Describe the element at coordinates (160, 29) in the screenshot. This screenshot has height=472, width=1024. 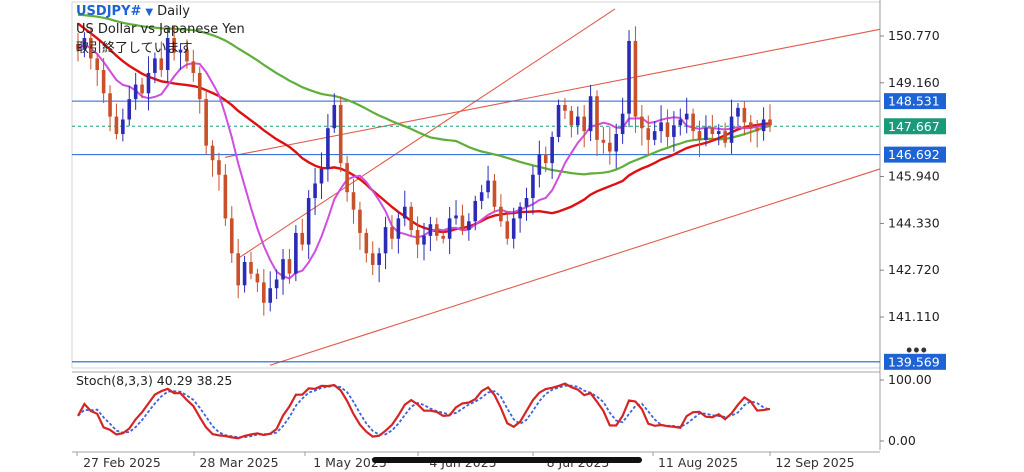
I see `symbol-description: US Dollar vs Japanese Yen` at that location.